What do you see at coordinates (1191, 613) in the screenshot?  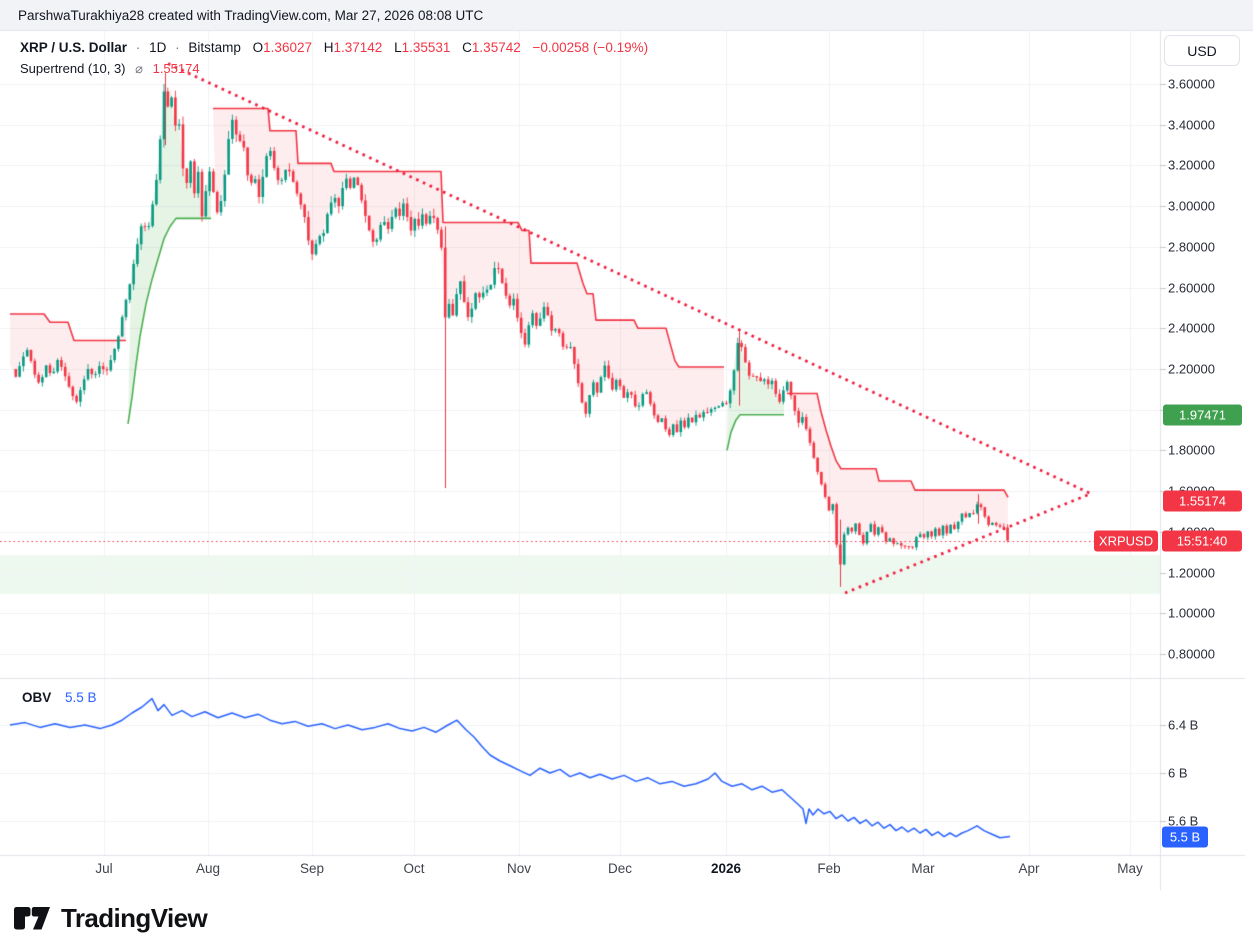 I see `price-axis-label: 1.00000` at bounding box center [1191, 613].